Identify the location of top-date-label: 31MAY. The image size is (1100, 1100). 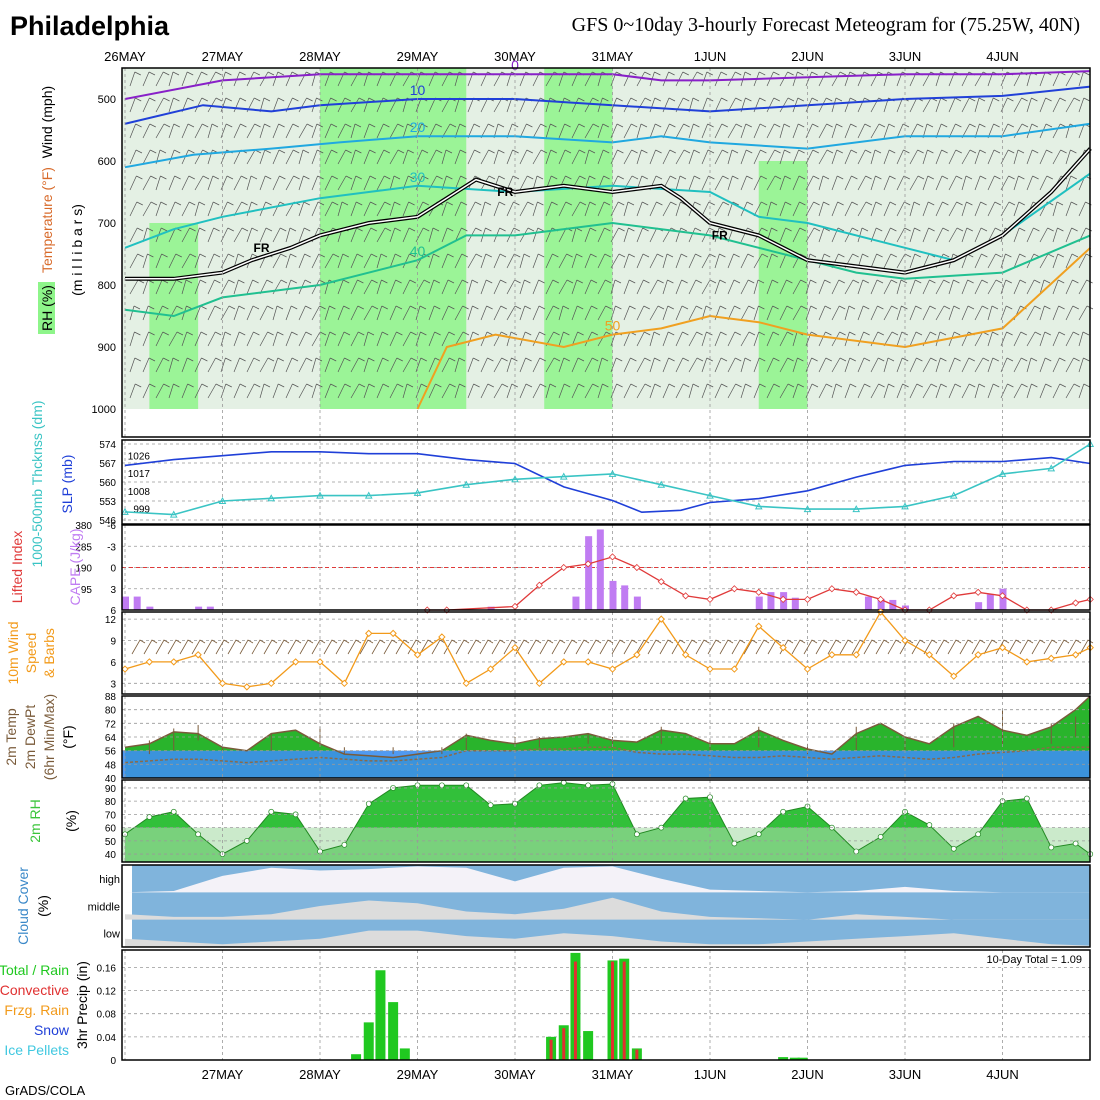
(613, 56).